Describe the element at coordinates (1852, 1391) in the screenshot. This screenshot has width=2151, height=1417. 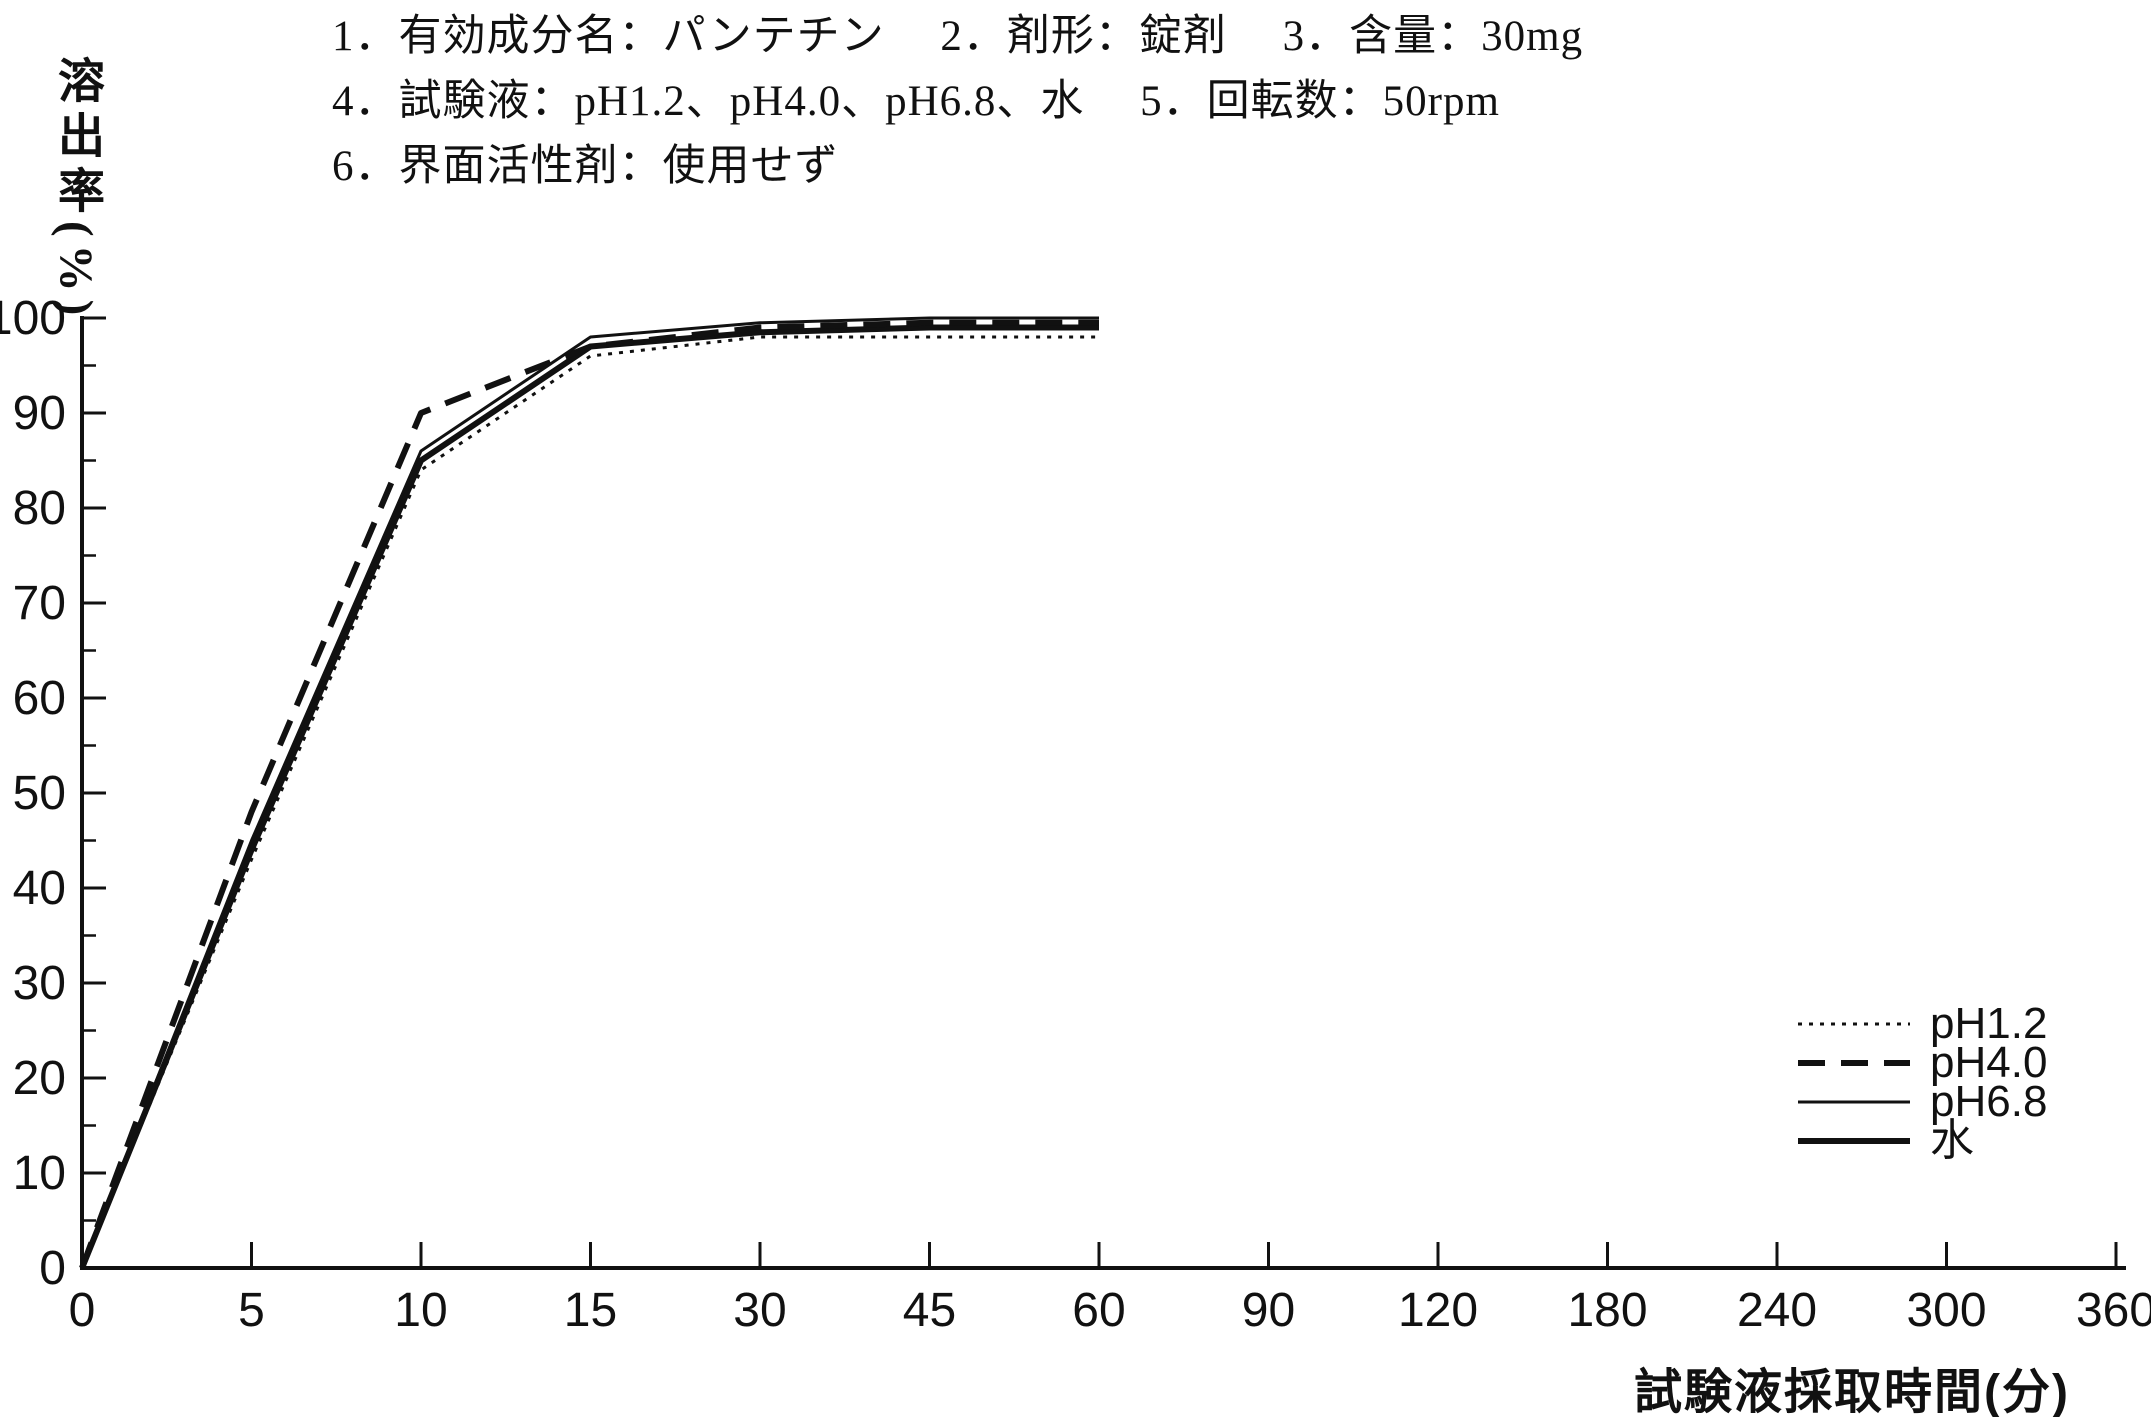
I see `x-axis-title: 試験液採取時間(分)` at that location.